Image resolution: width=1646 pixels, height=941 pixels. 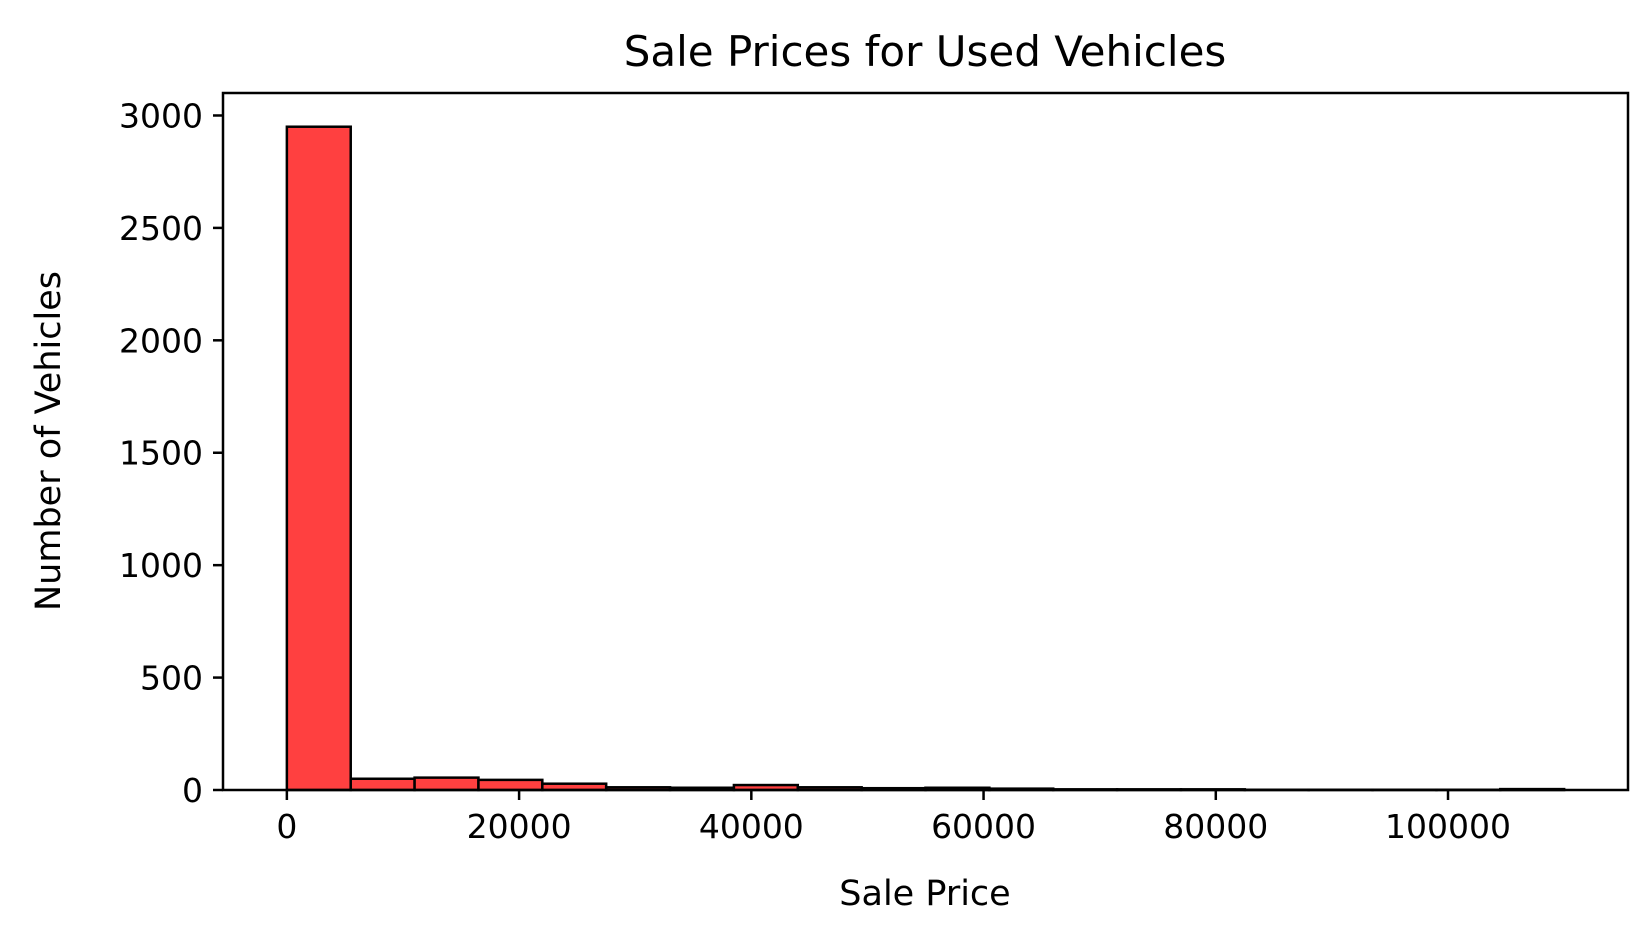 What do you see at coordinates (925, 51) in the screenshot?
I see `chart-title: Sale Prices for Used Vehicles` at bounding box center [925, 51].